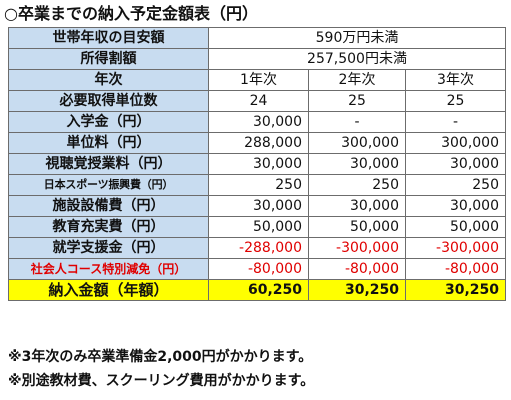 This screenshot has width=511, height=400. What do you see at coordinates (108, 227) in the screenshot?
I see `row-label-education: 教育充実費（円）` at bounding box center [108, 227].